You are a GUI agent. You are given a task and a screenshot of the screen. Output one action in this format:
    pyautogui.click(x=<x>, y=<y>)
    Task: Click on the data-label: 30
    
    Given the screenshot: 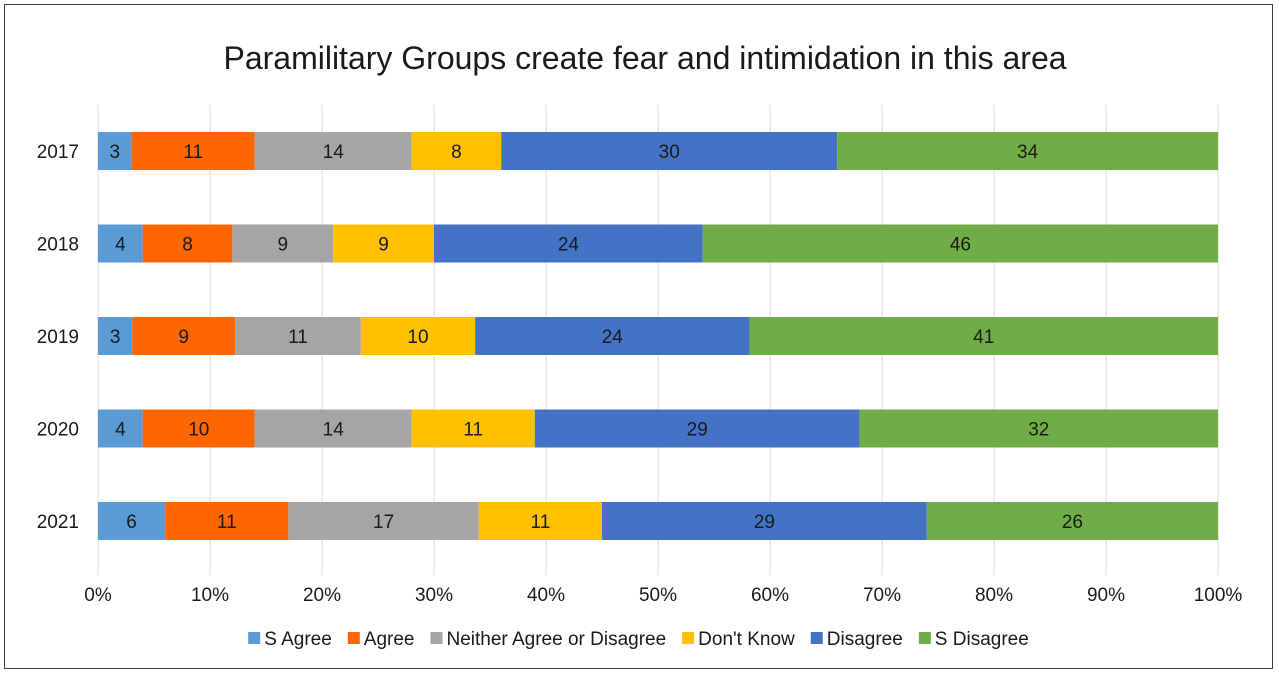 What is the action you would take?
    pyautogui.click(x=669, y=152)
    